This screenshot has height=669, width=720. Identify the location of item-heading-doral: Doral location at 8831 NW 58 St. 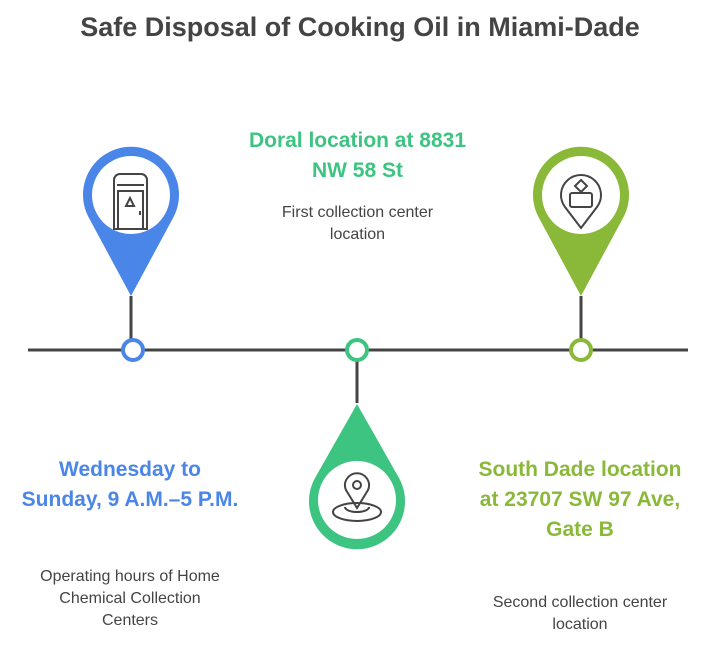
(357, 155).